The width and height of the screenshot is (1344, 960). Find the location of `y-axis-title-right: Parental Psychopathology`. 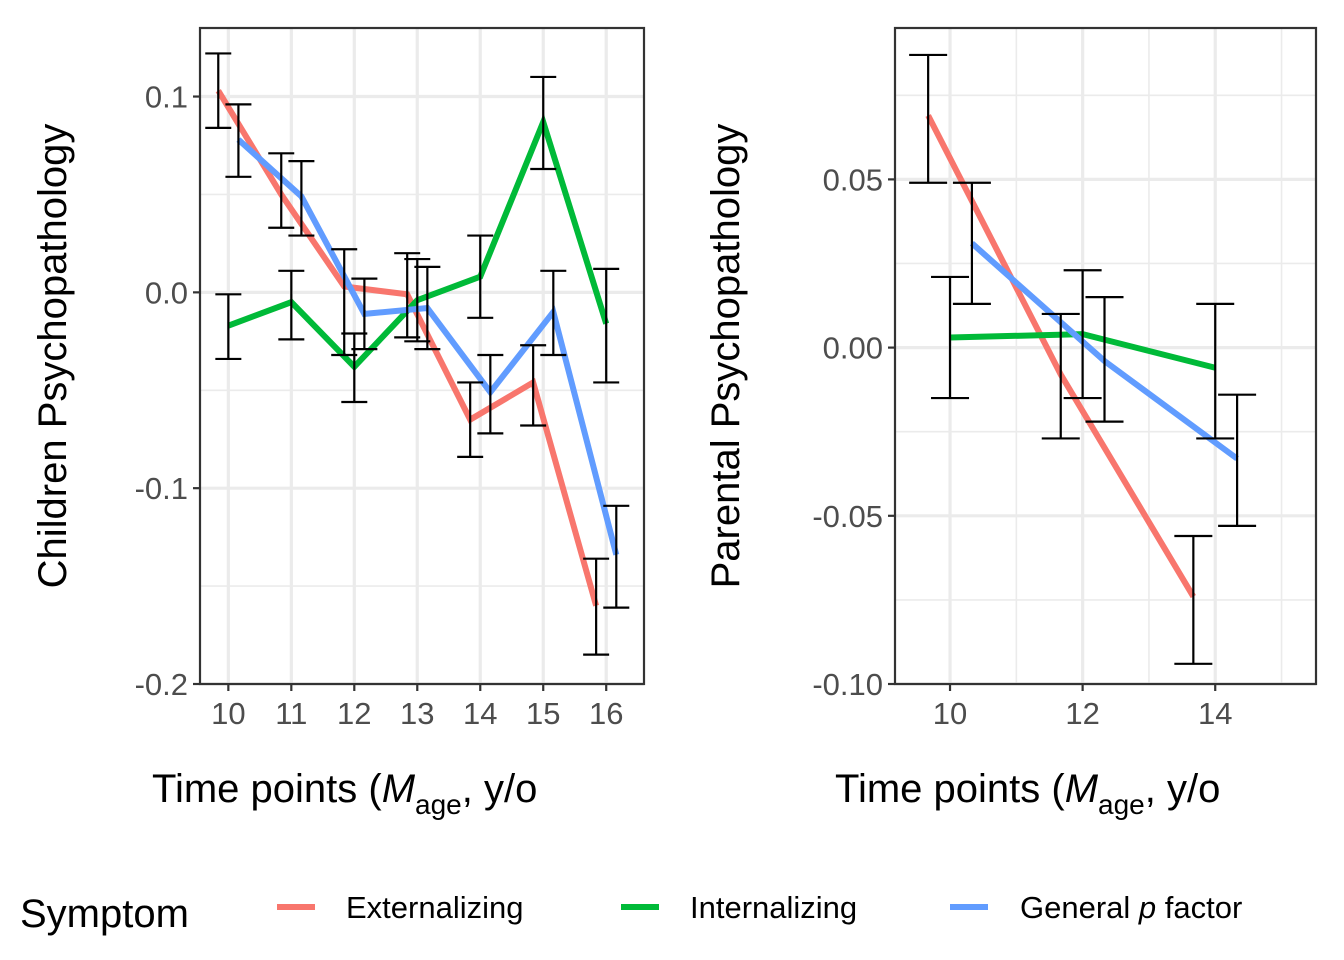

y-axis-title-right: Parental Psychopathology is located at coordinates (726, 356).